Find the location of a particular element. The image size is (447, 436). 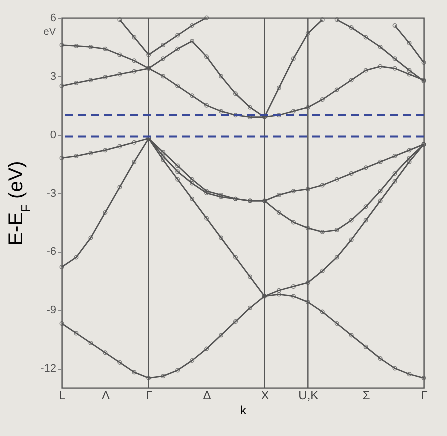

y-tick-label: 6 is located at coordinates (53, 18).